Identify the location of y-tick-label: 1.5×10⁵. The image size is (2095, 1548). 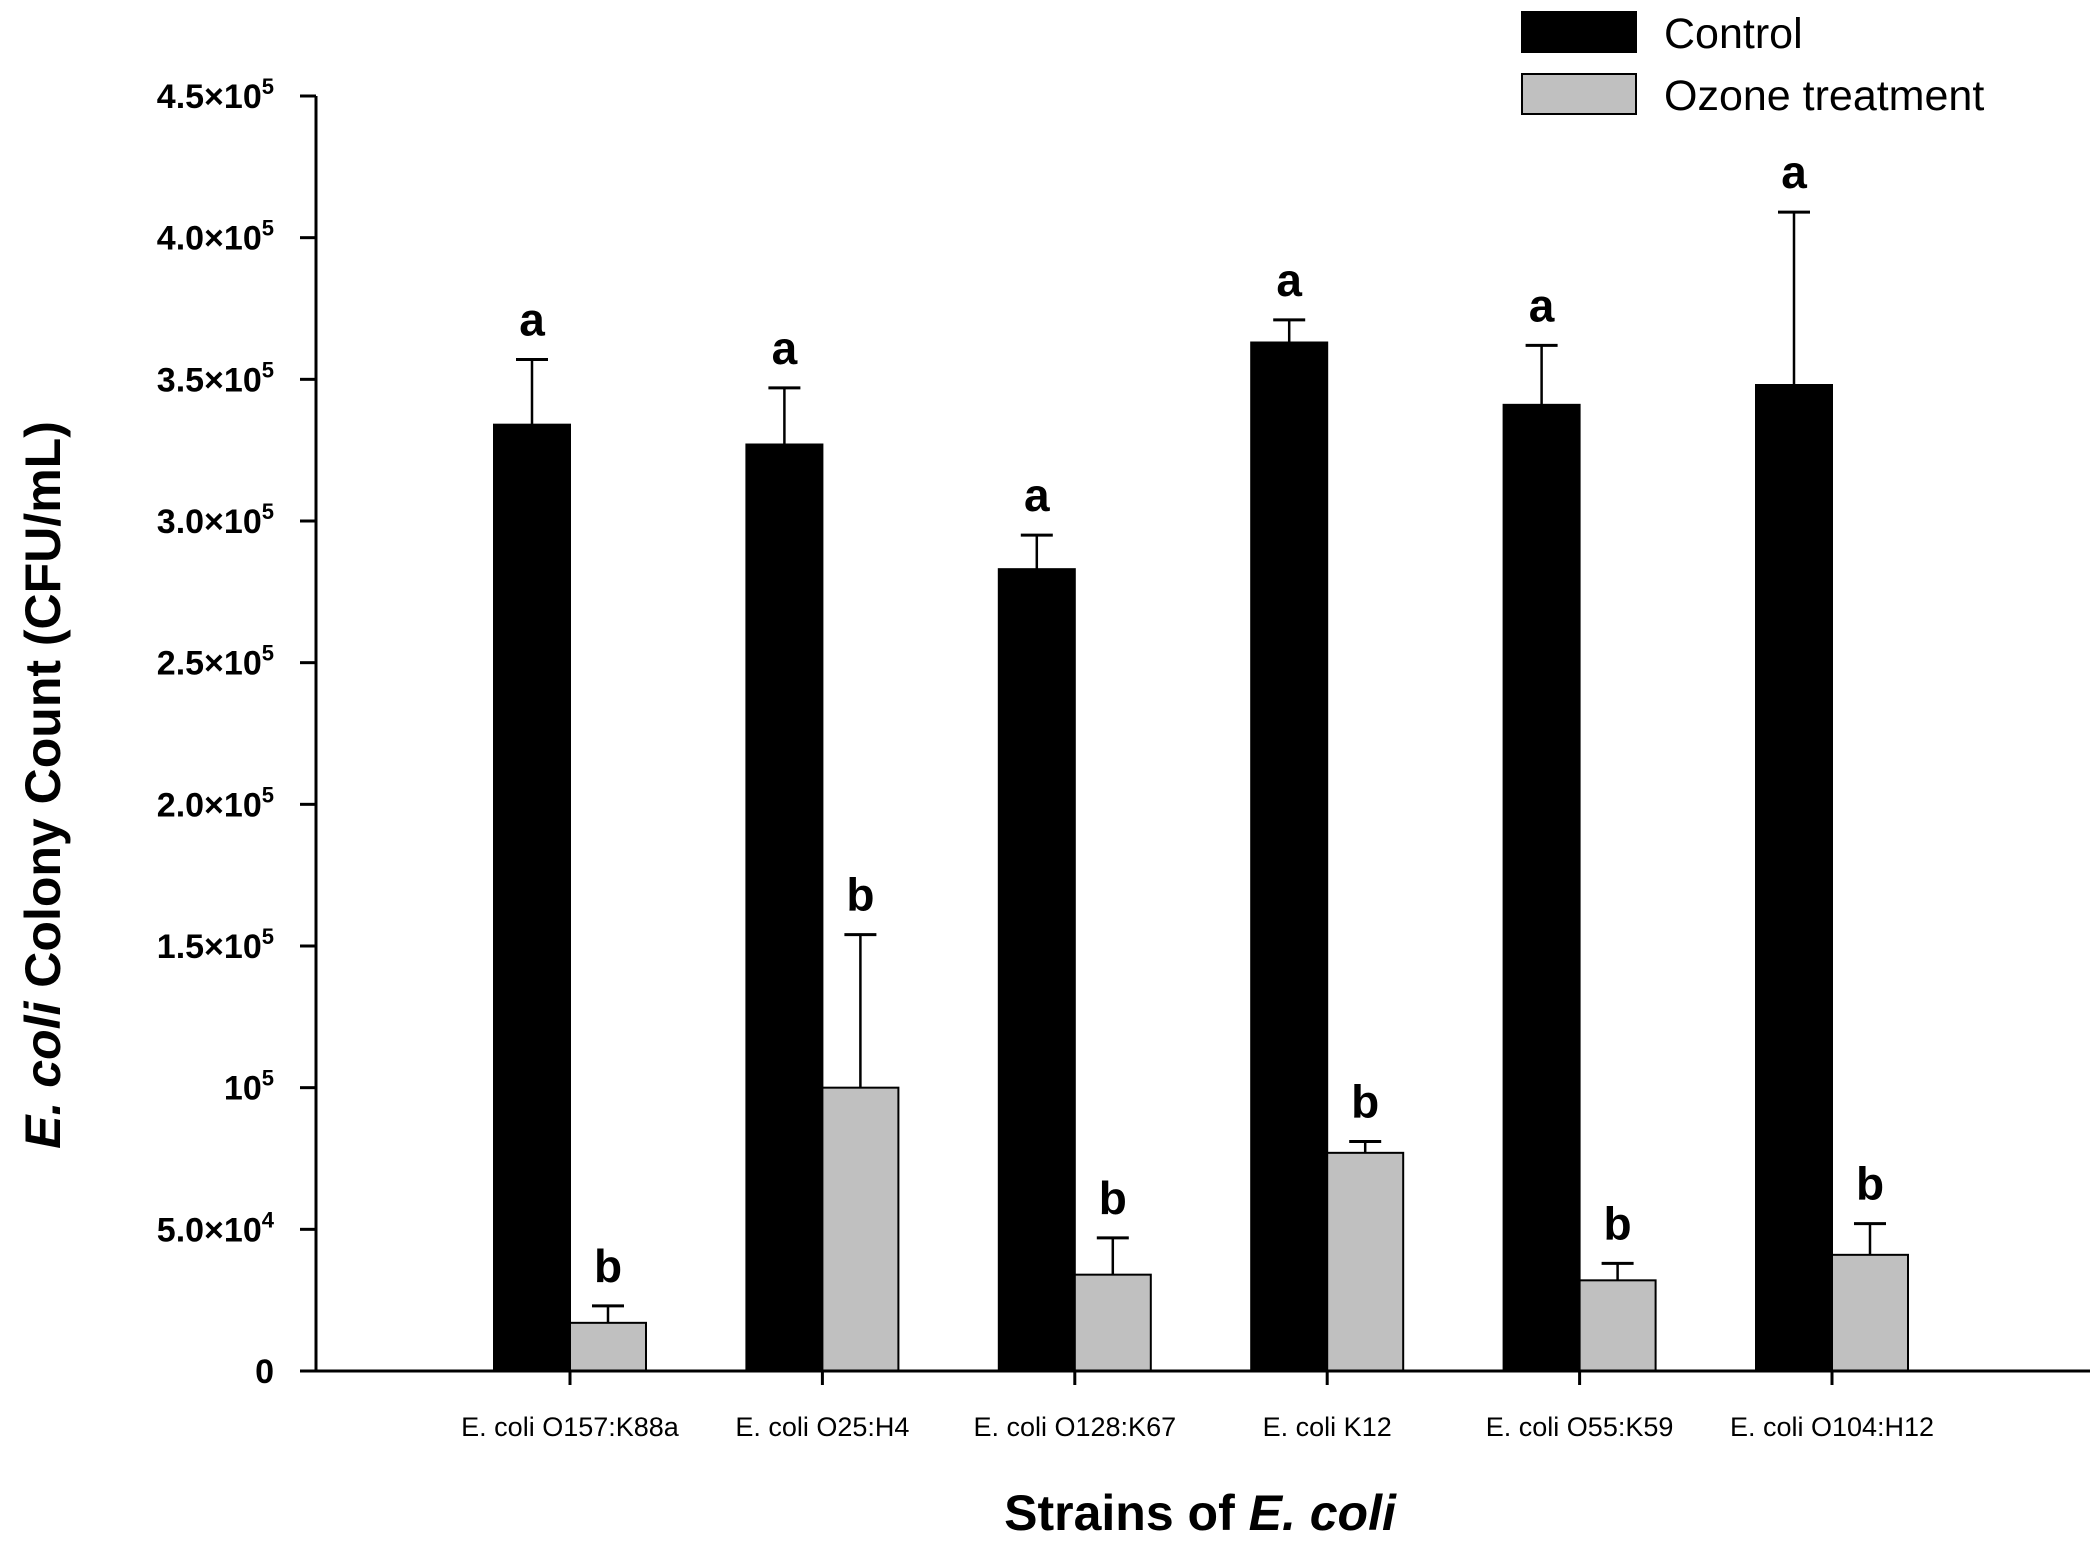
(215, 945).